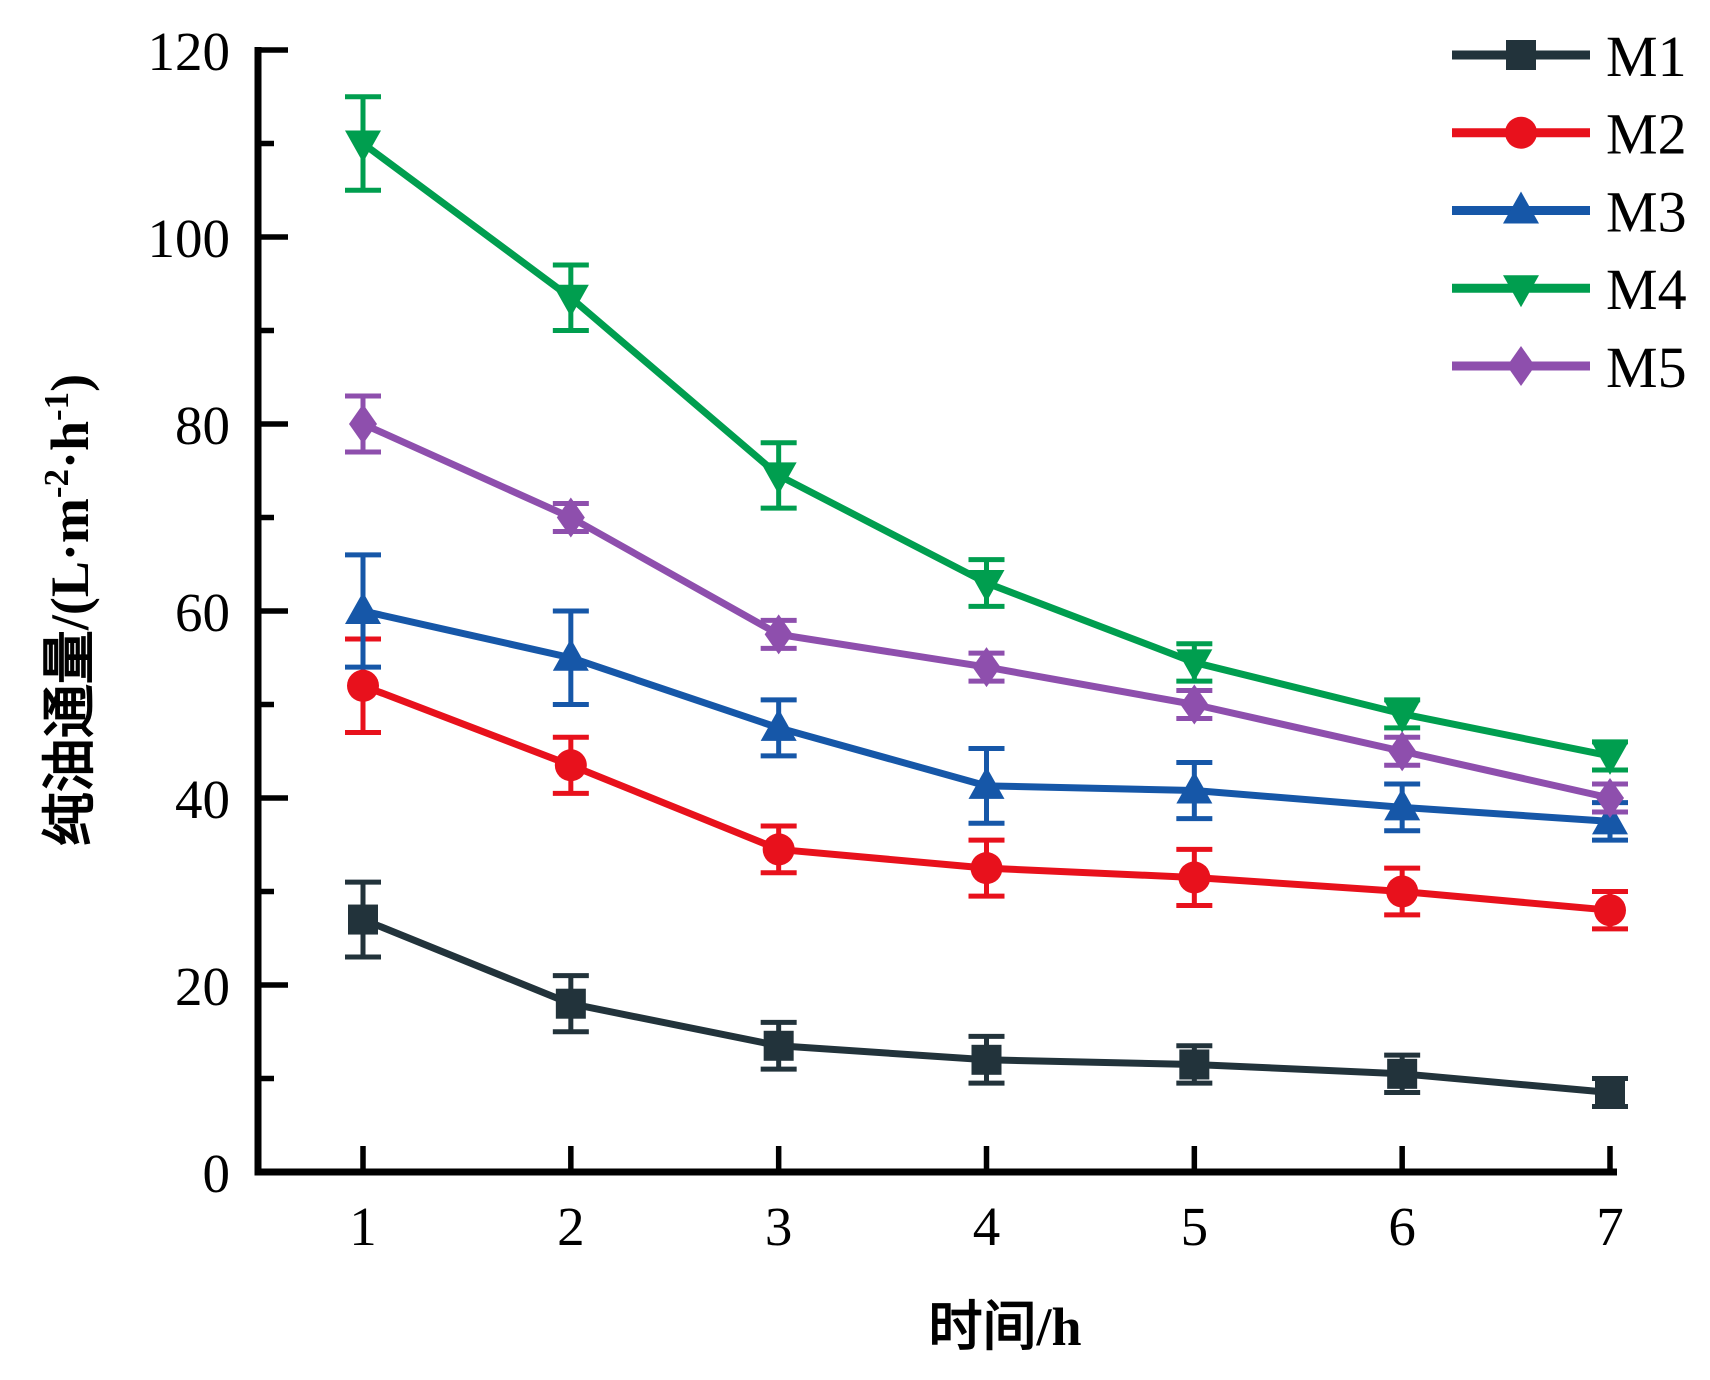 The width and height of the screenshot is (1710, 1380). Describe the element at coordinates (1646, 289) in the screenshot. I see `legend-label-M4: M4` at that location.